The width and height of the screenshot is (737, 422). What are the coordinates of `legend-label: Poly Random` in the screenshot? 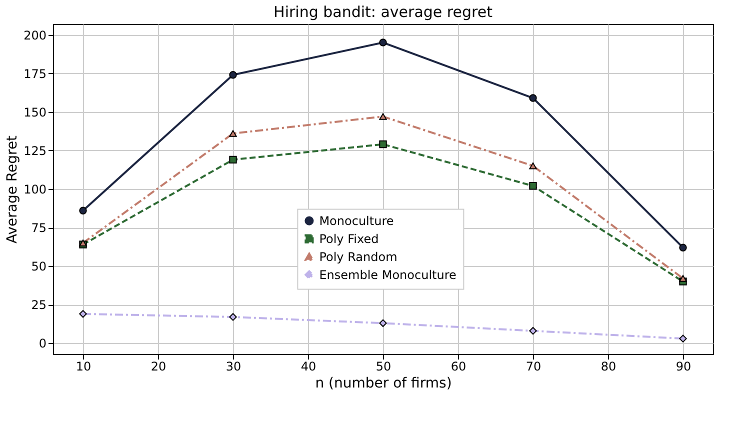 It's located at (358, 257).